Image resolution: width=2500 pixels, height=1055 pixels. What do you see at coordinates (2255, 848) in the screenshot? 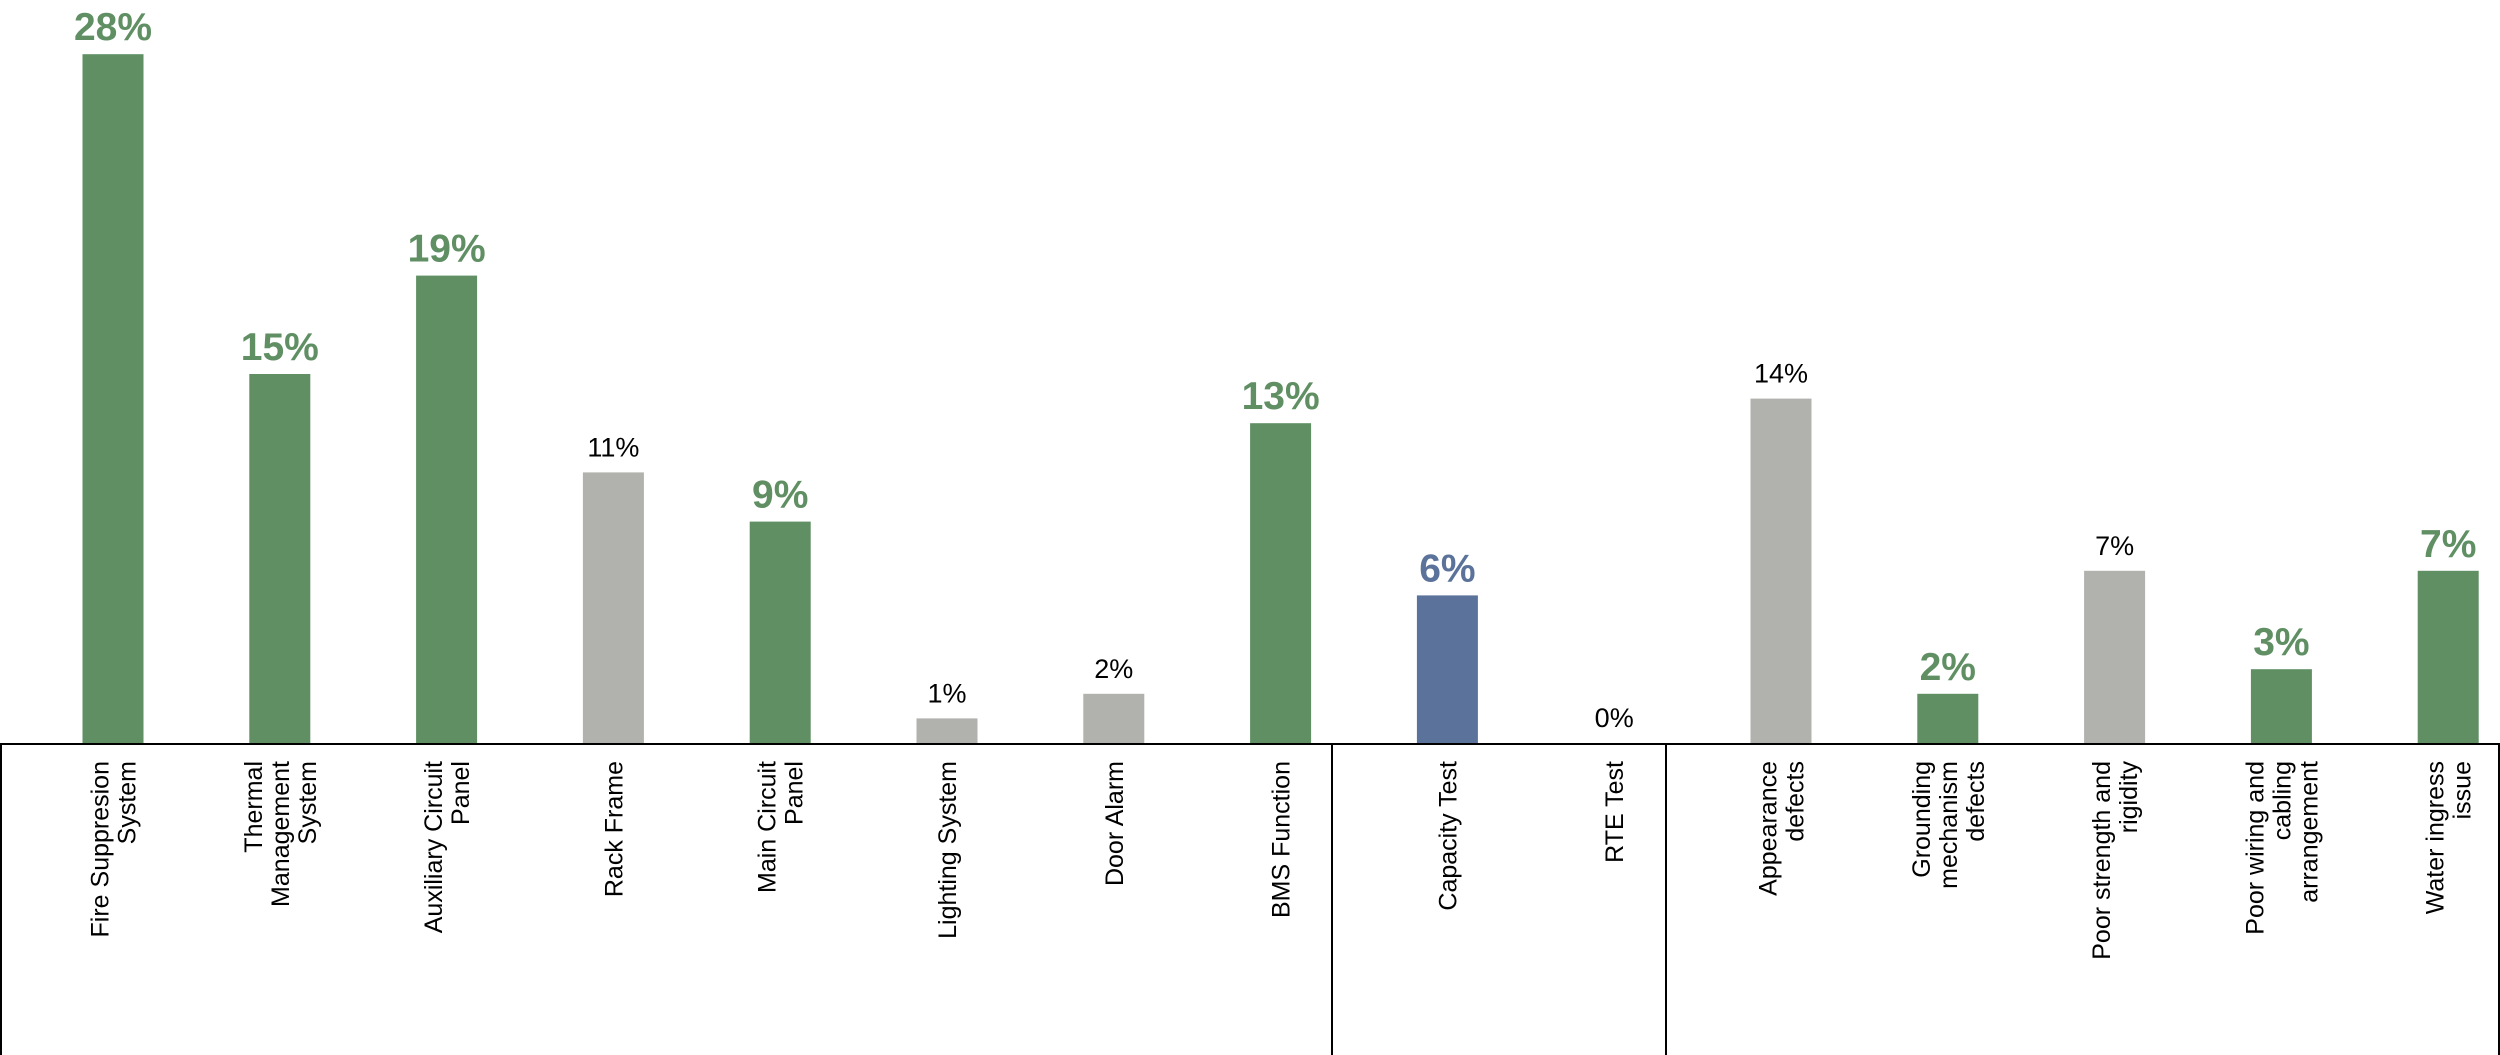
I see `label-line: Poor wiring and` at bounding box center [2255, 848].